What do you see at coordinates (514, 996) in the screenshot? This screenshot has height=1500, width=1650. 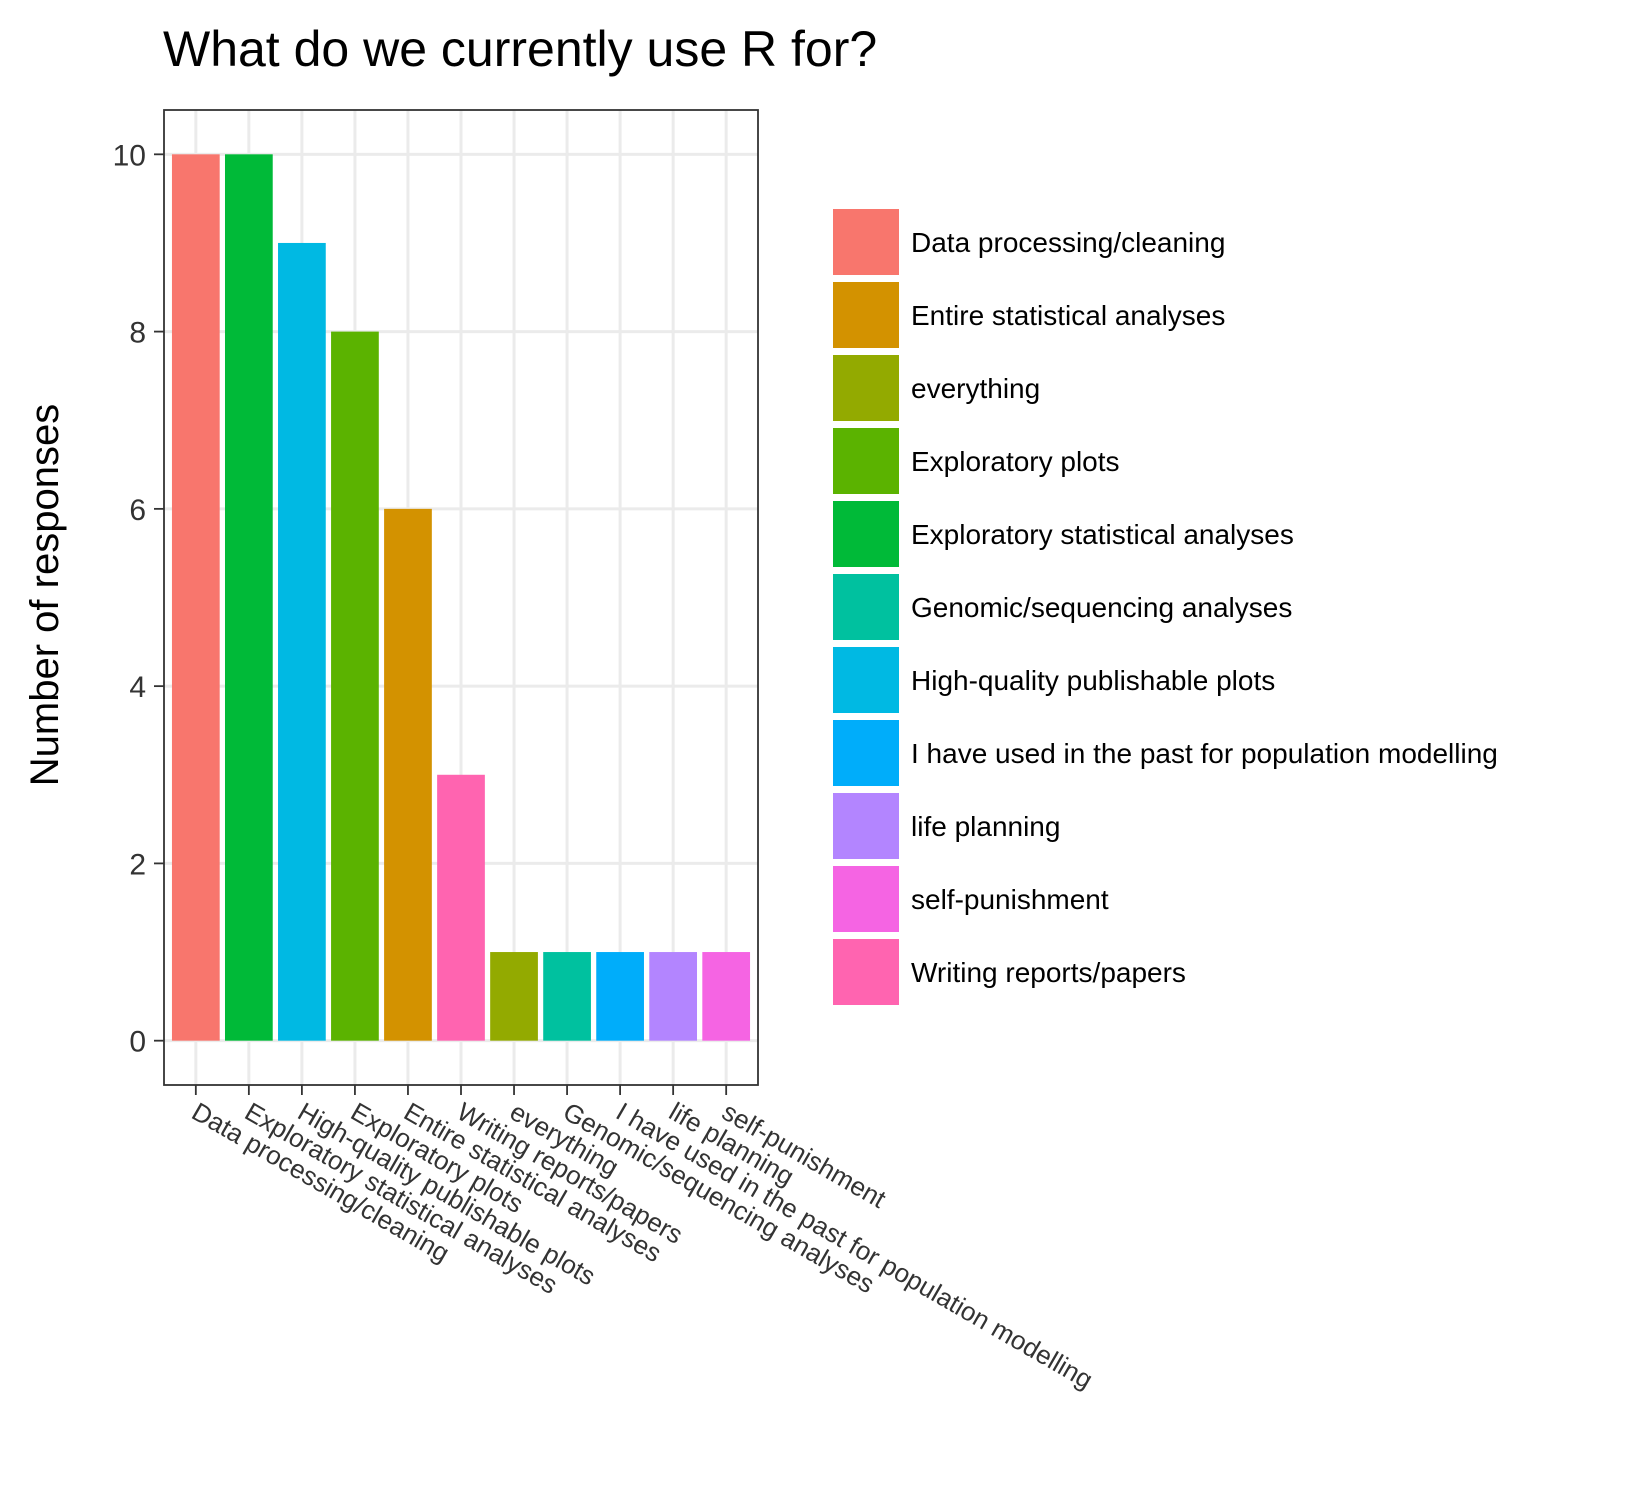 I see `bar-everything` at bounding box center [514, 996].